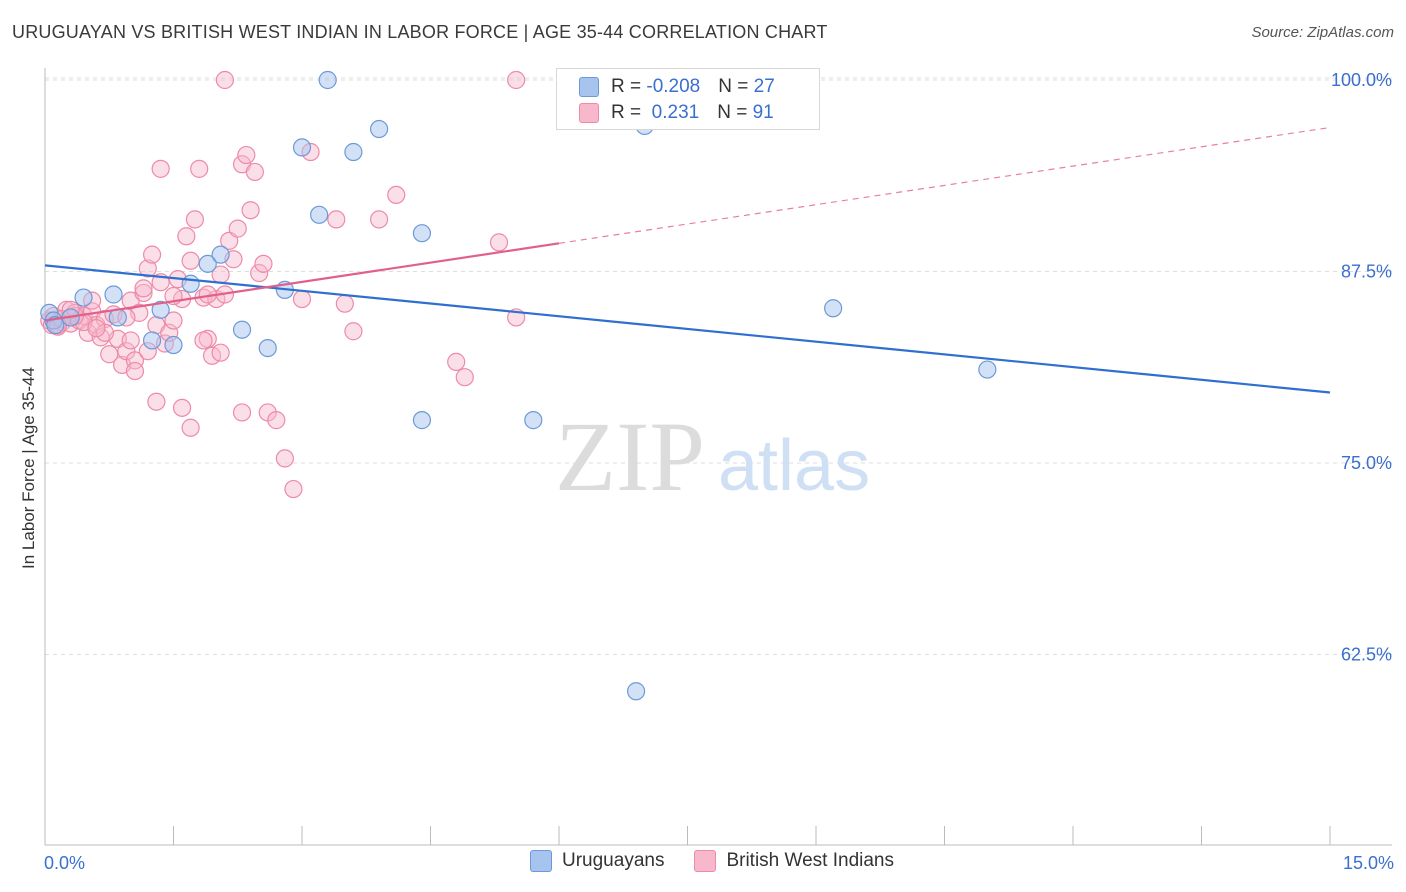  What do you see at coordinates (712, 456) in the screenshot?
I see `watermark: ZIP atlas` at bounding box center [712, 456].